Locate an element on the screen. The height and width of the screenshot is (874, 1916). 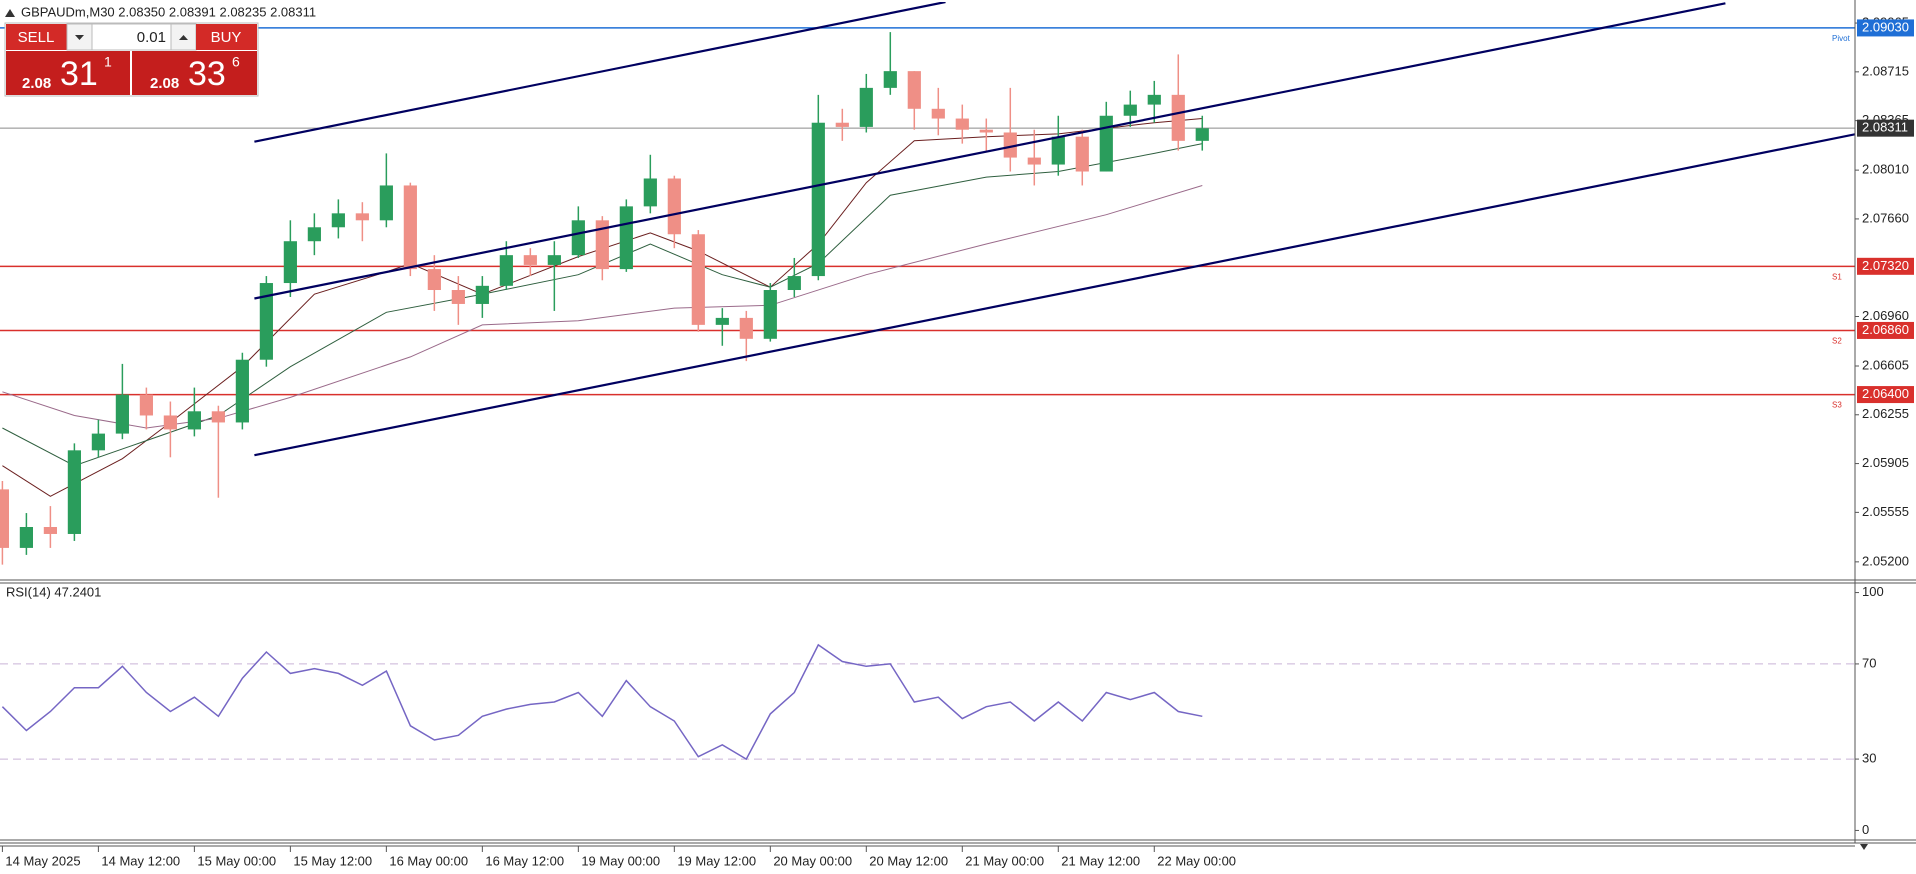
x-tick-label: 21 May 12:00 is located at coordinates (1100, 860).